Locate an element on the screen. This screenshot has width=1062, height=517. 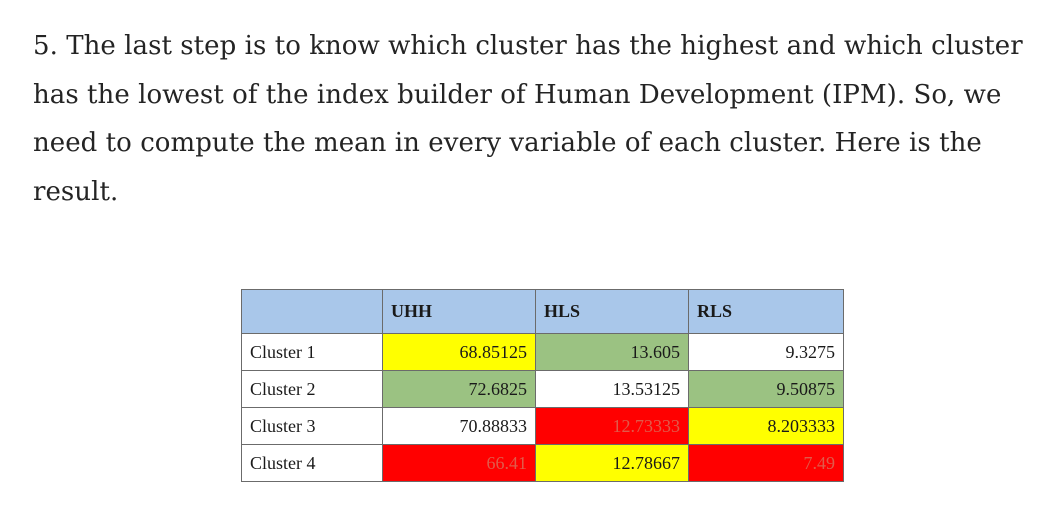
row-label: Cluster 3 is located at coordinates (312, 426).